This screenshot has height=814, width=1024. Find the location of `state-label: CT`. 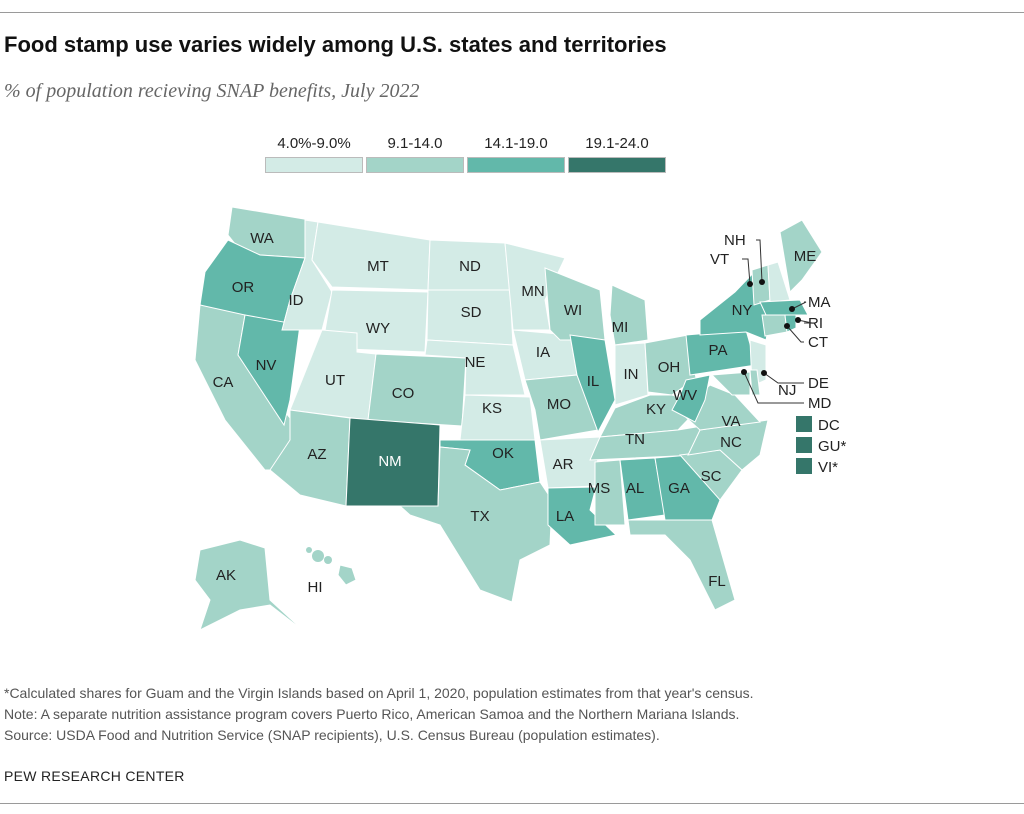

state-label: CT is located at coordinates (818, 342).